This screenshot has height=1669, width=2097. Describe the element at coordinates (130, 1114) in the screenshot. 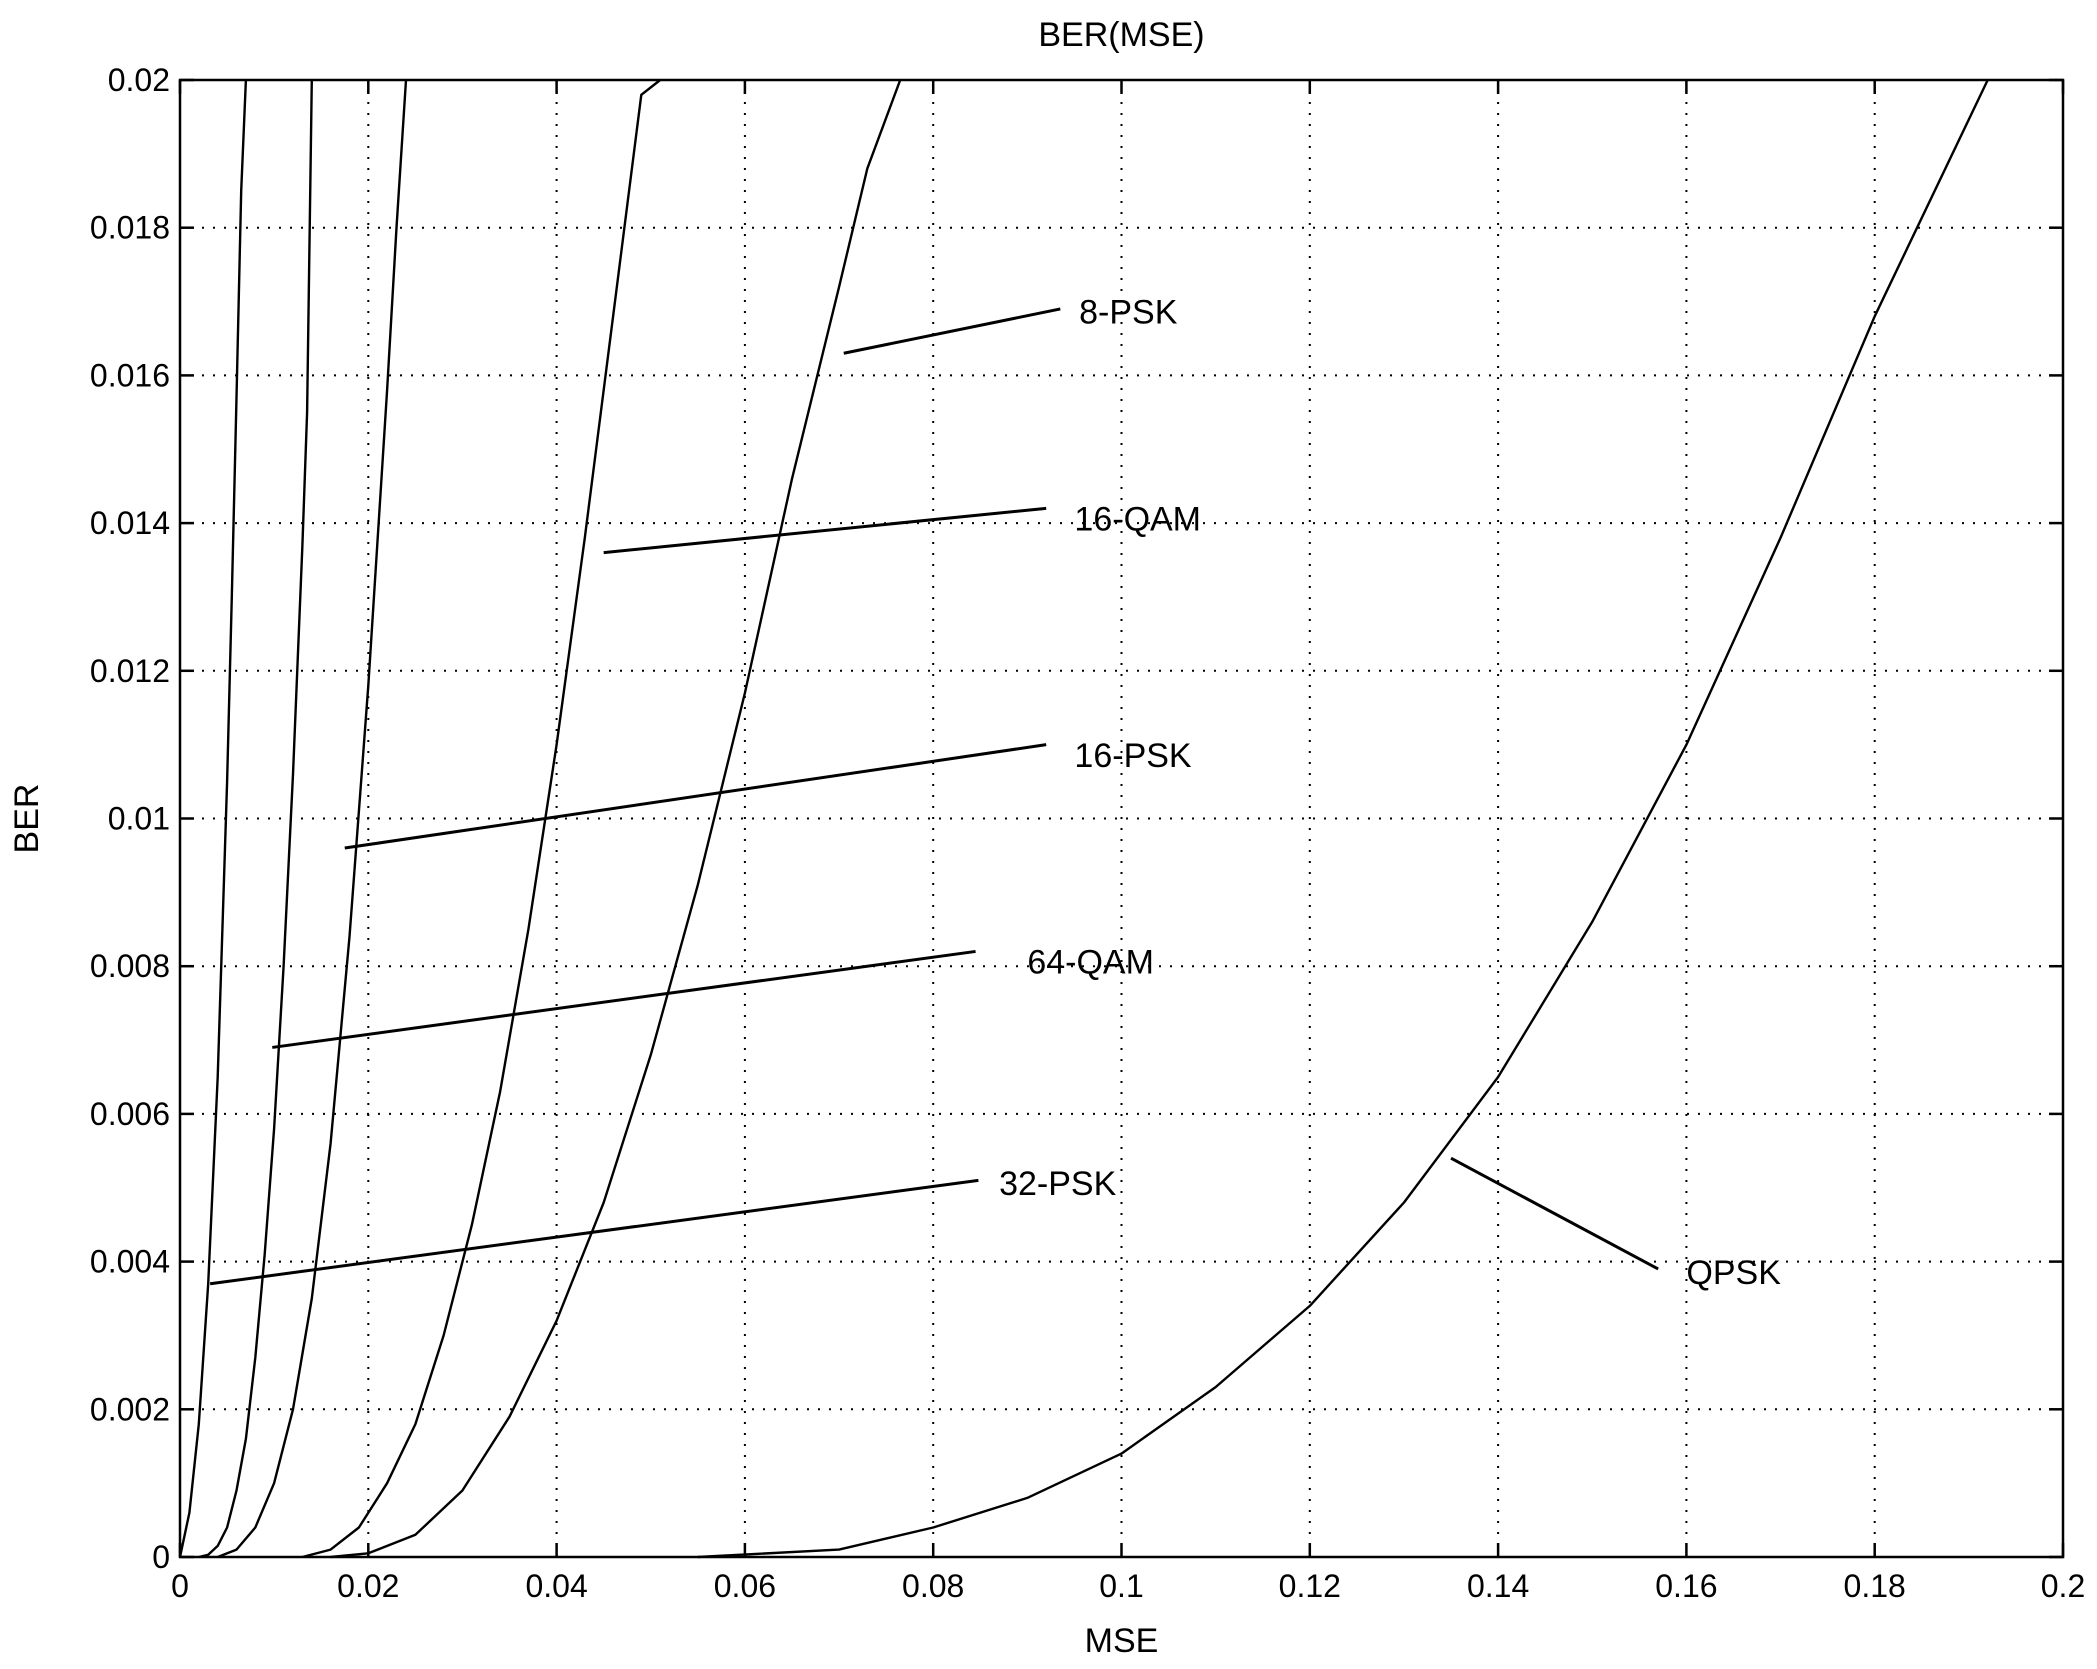

I see `y-tick-label: 0.006` at that location.